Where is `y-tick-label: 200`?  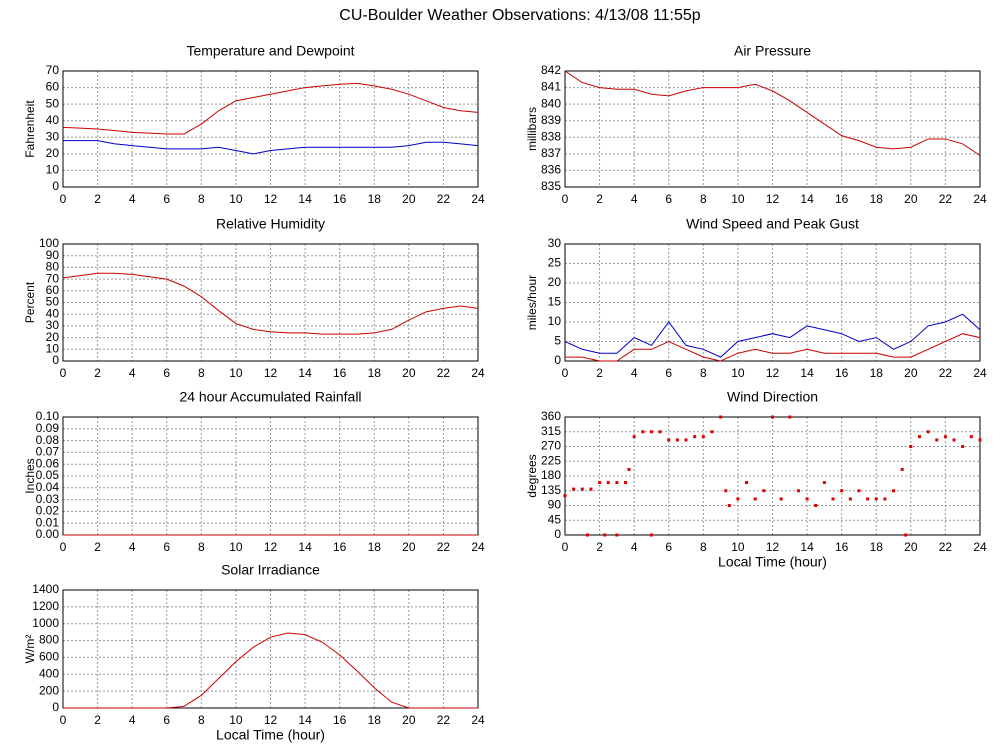
y-tick-label: 200 is located at coordinates (49, 690).